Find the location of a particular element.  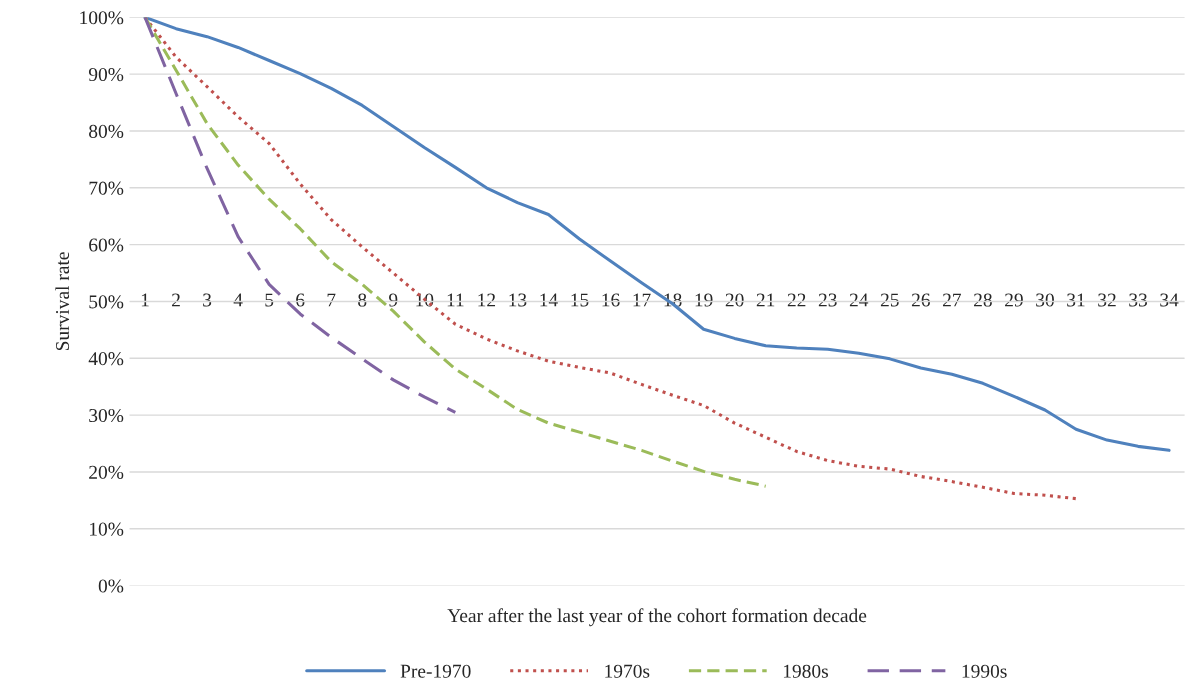

y-tick-label: 0% is located at coordinates (111, 586).